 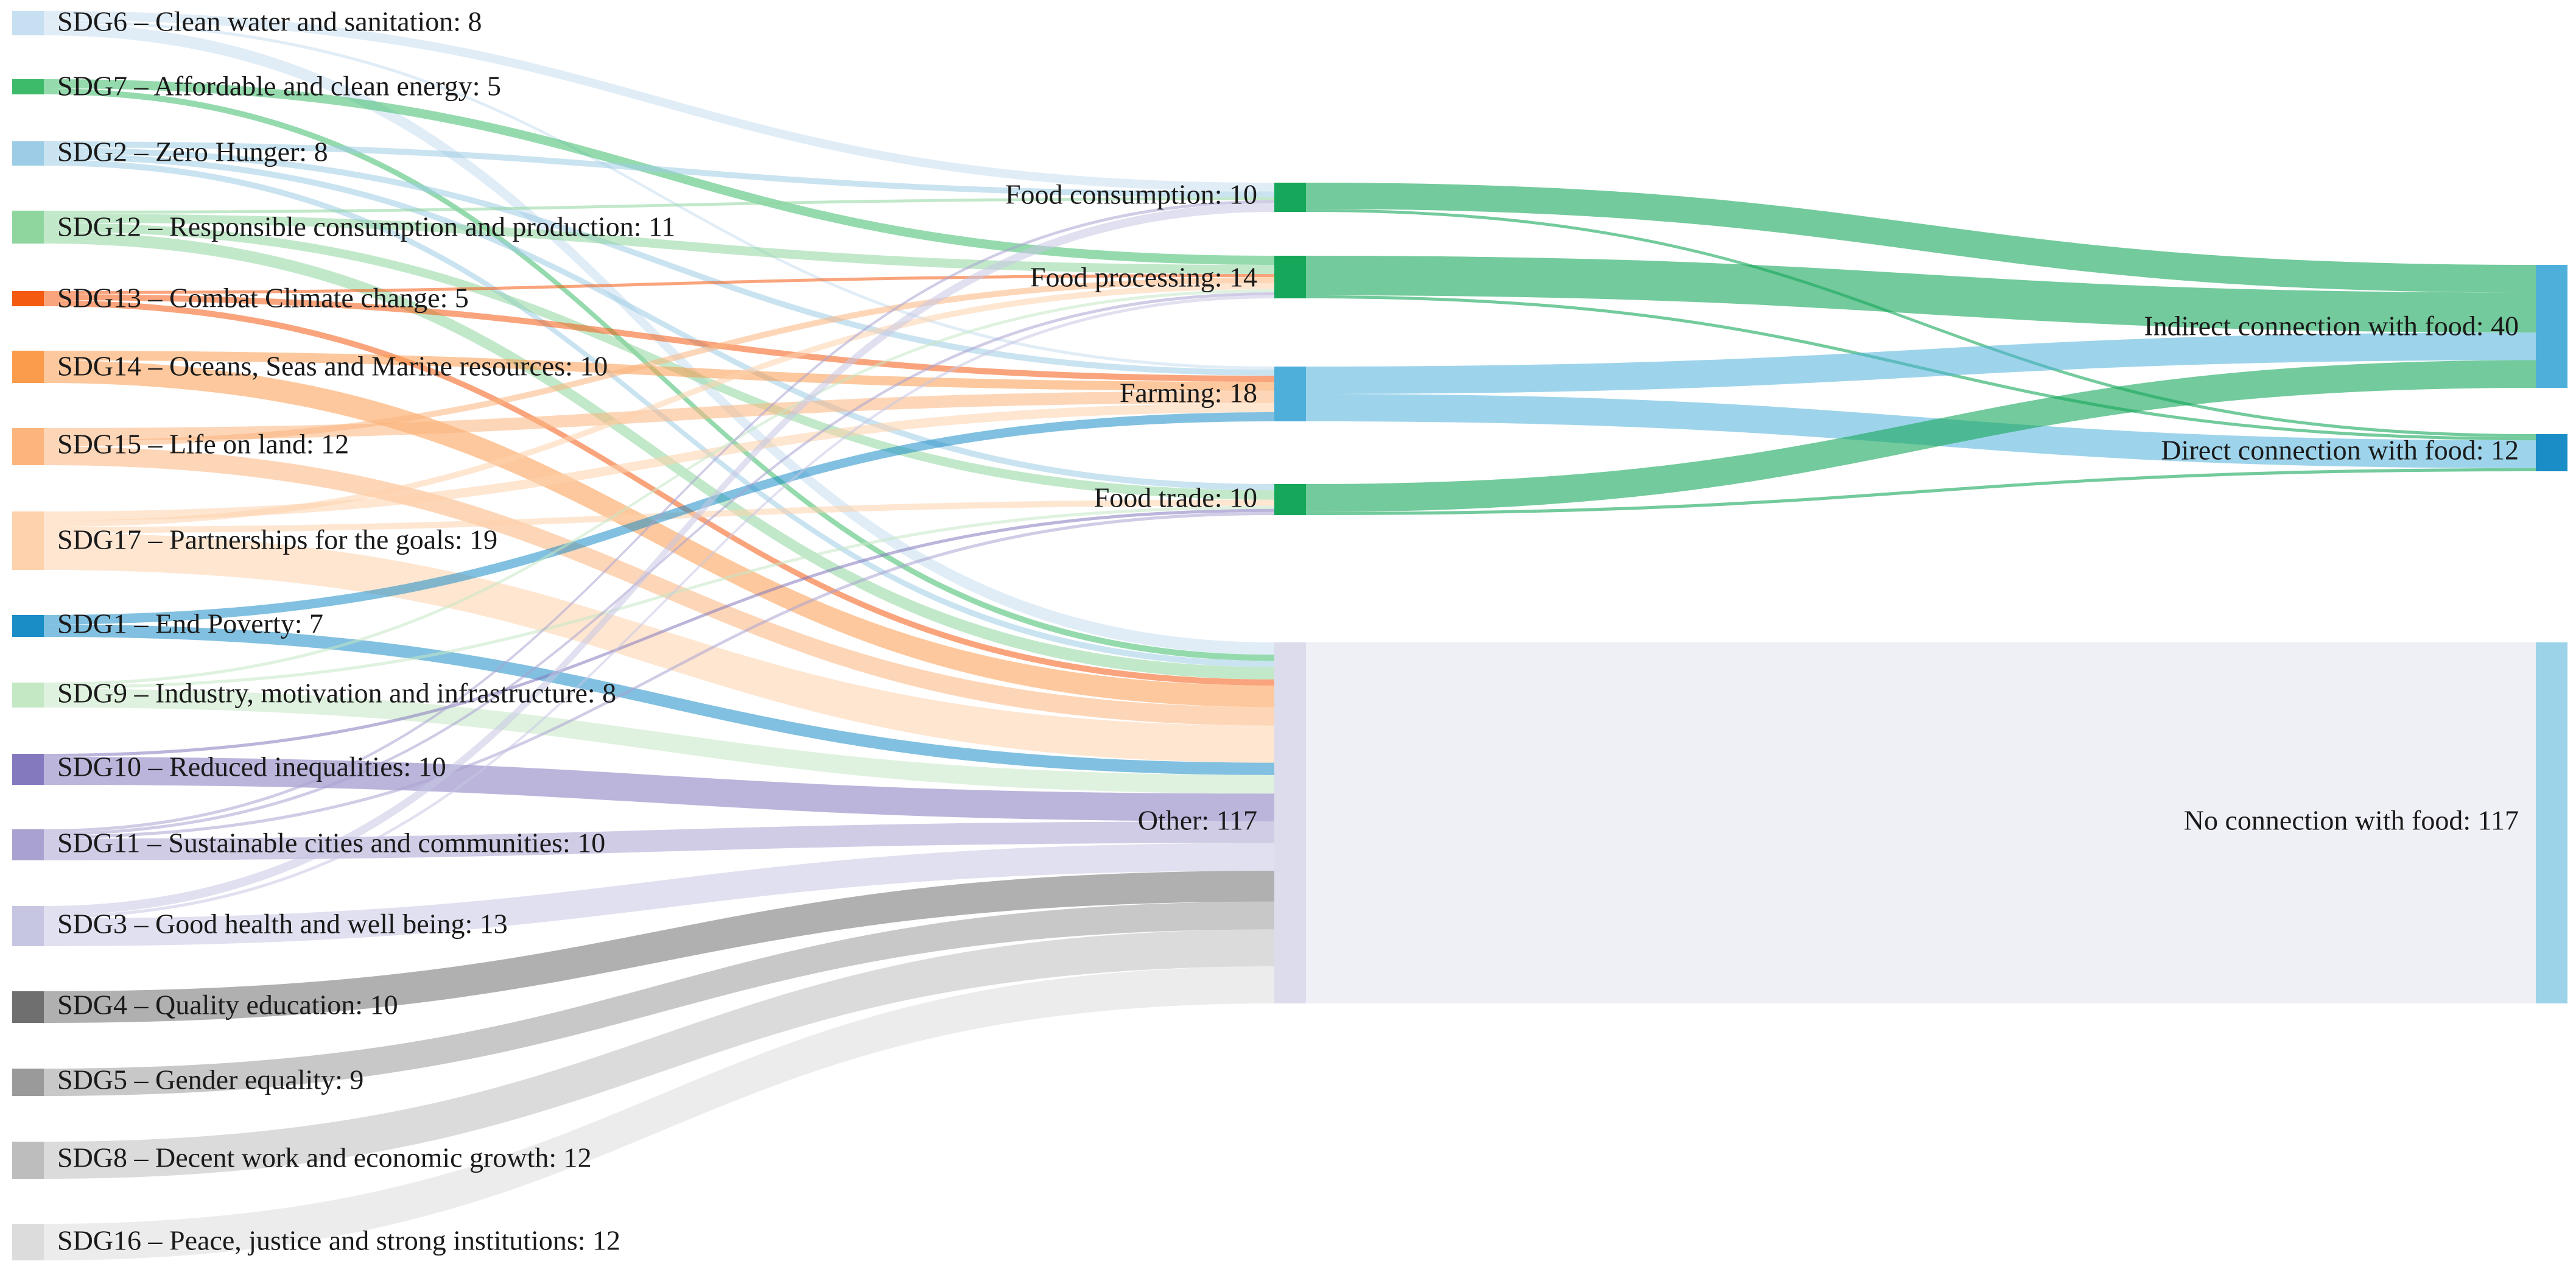 What do you see at coordinates (1921, 822) in the screenshot?
I see `link-other-to-none` at bounding box center [1921, 822].